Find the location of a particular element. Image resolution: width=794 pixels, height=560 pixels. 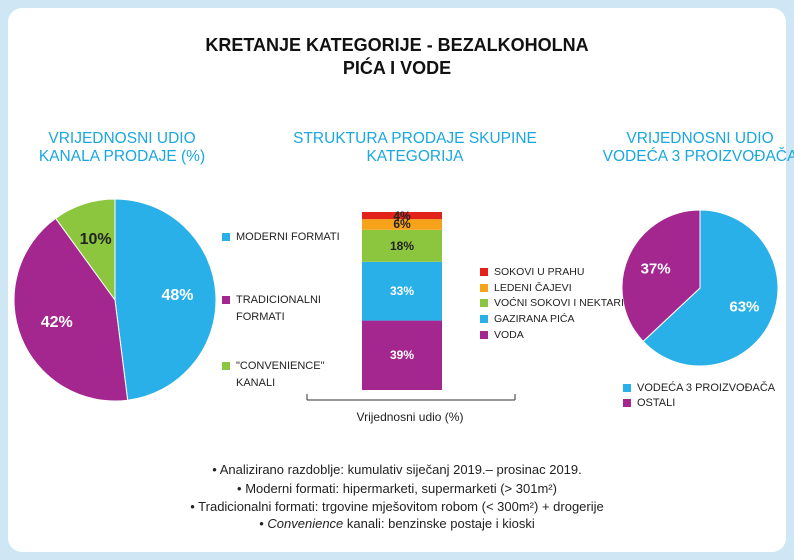

x-axis-label: Vrijednosni udio (%) is located at coordinates (410, 417).